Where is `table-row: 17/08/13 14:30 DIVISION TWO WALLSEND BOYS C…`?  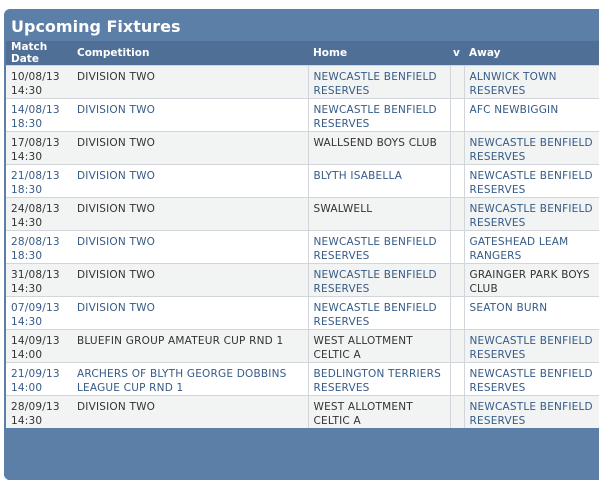 table-row: 17/08/13 14:30 DIVISION TWO WALLSEND BOYS C… is located at coordinates (302, 148).